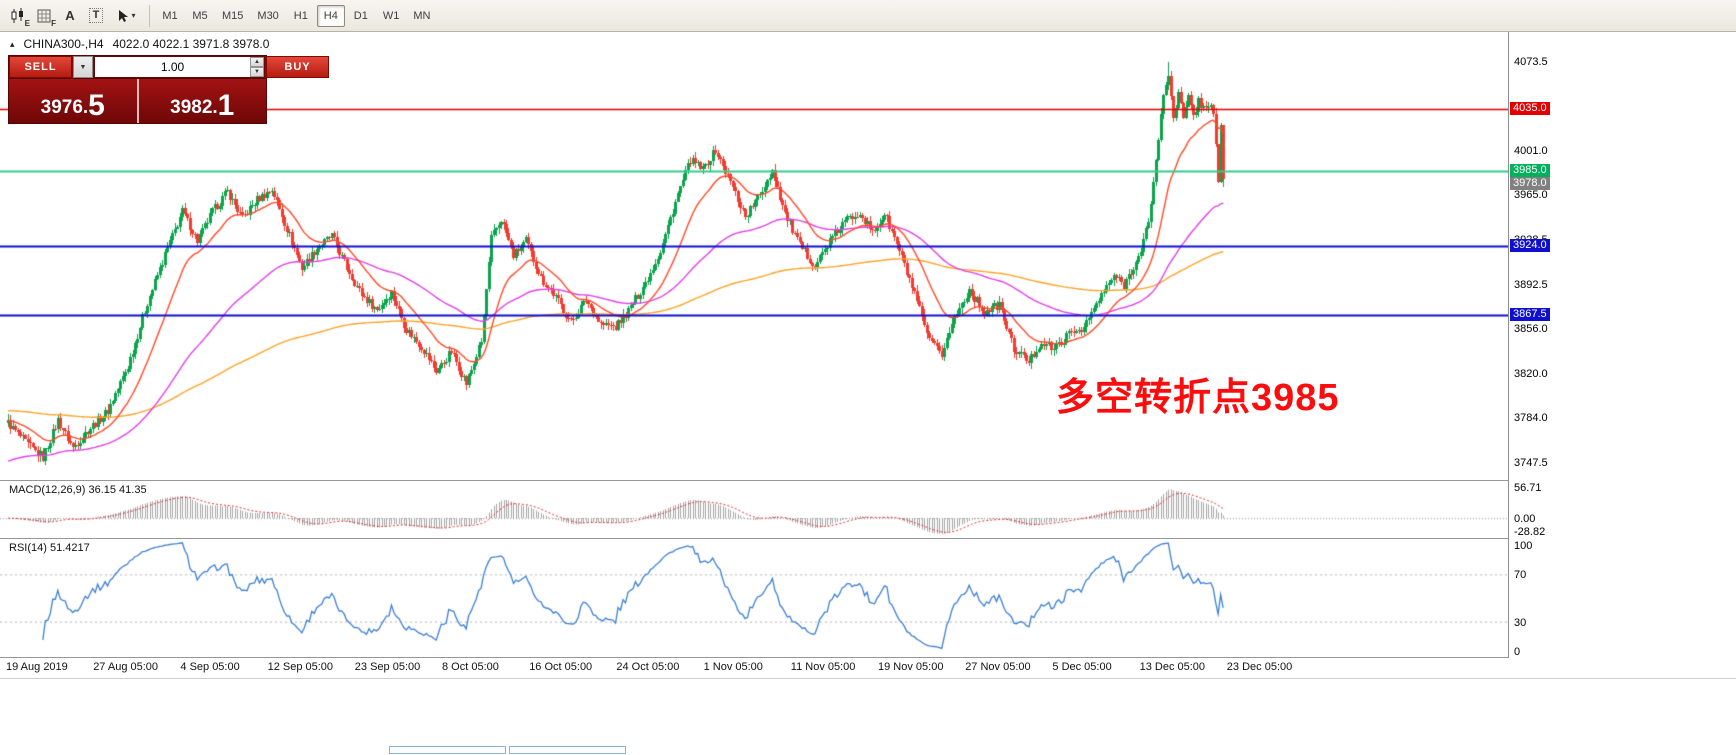 This screenshot has width=1736, height=755. Describe the element at coordinates (648, 667) in the screenshot. I see `time-axis-label: 24 Oct 05:00` at that location.